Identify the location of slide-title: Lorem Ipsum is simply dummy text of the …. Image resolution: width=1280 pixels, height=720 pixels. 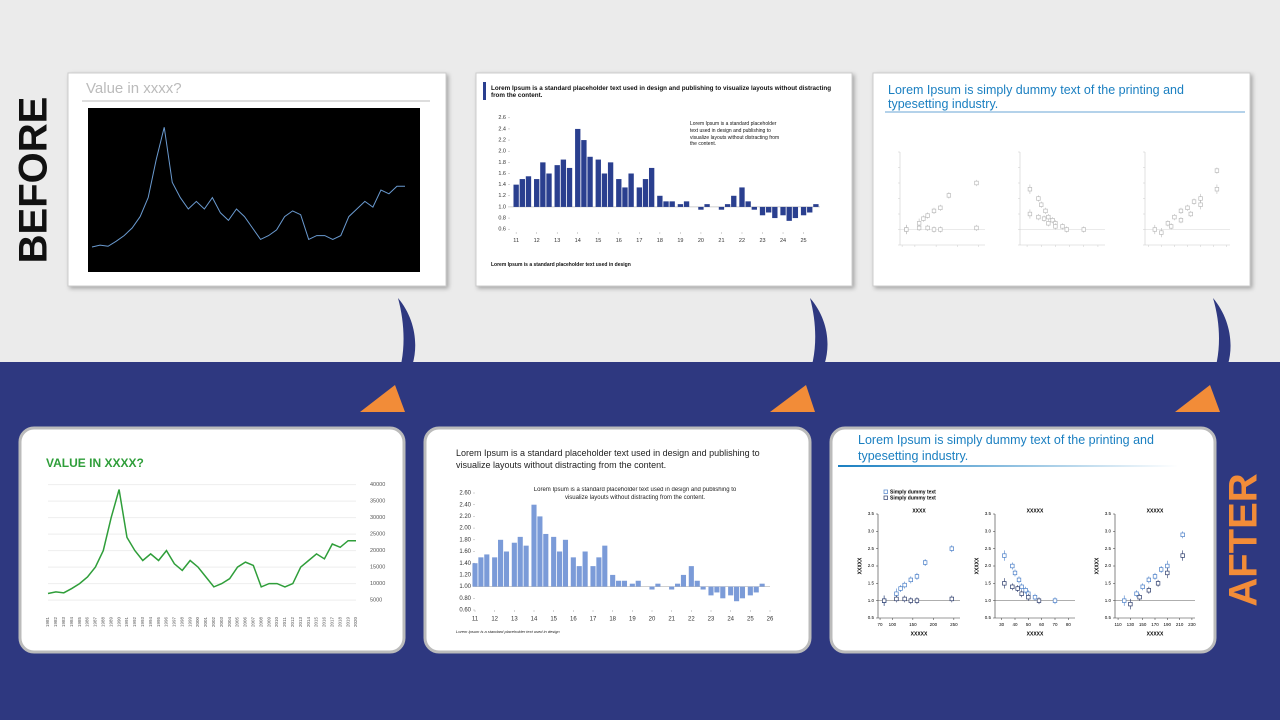
(1036, 97).